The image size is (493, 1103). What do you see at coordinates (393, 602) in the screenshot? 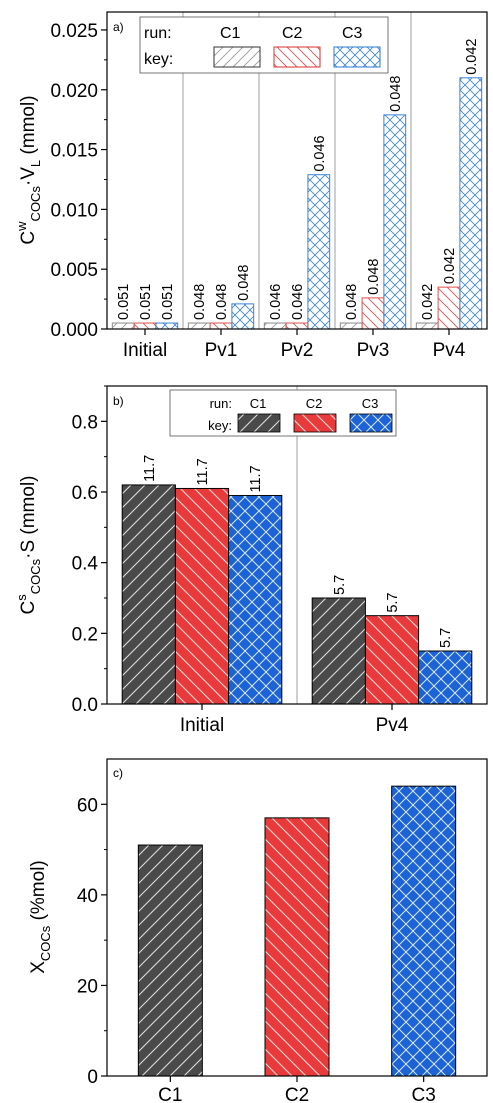
I see `value-label-c2-pv4: 5.7` at bounding box center [393, 602].